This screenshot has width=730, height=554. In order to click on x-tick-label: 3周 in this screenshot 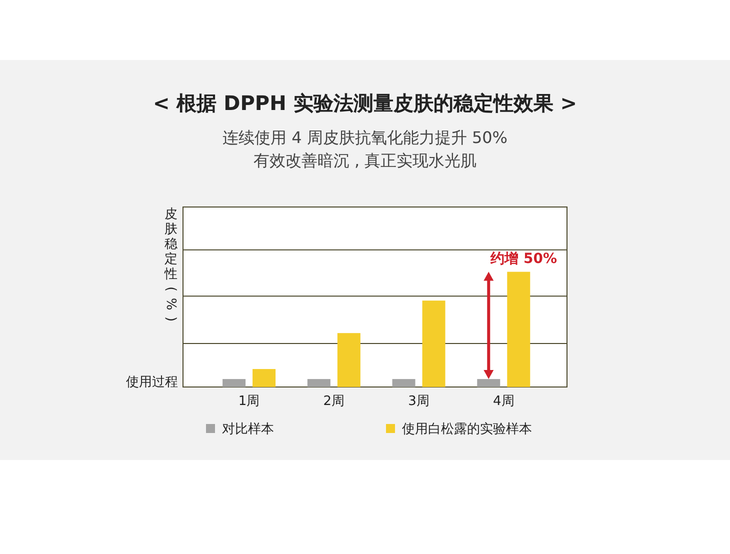, I will do `click(419, 401)`.